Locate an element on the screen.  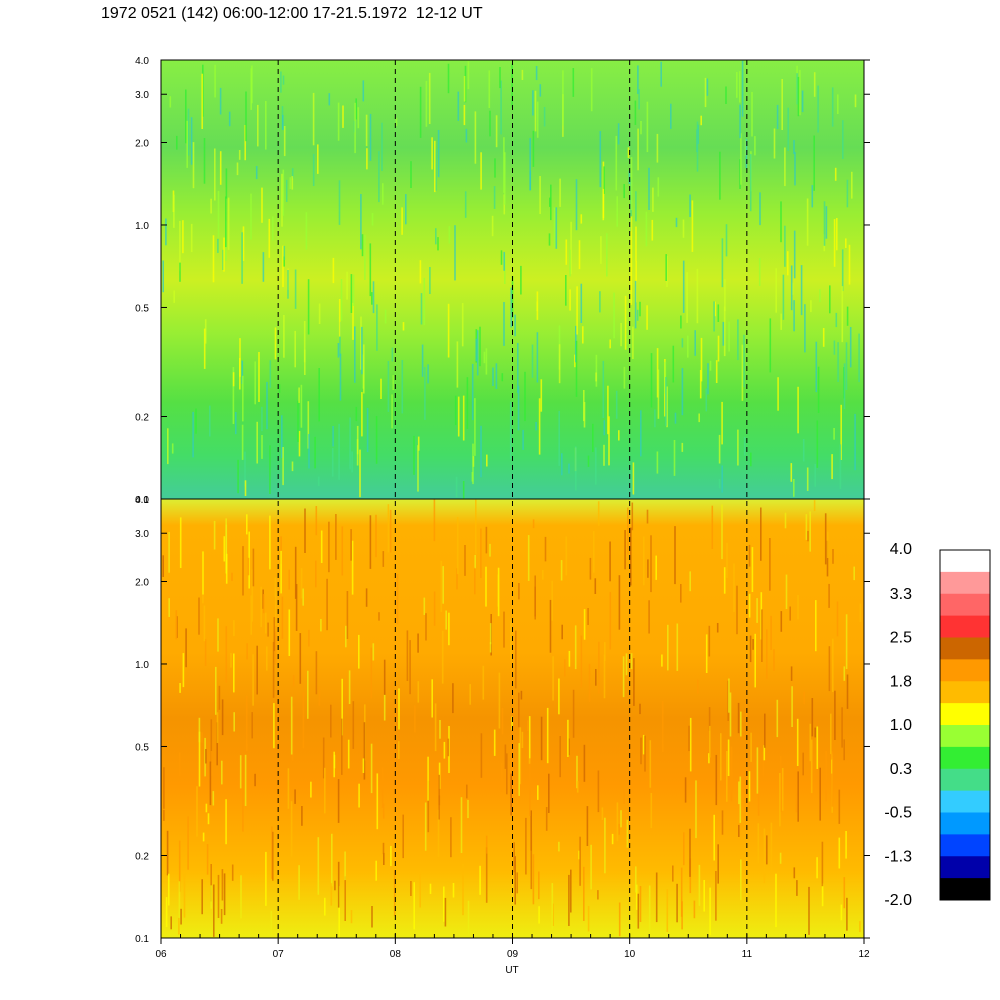
x-tick-label: 10 is located at coordinates (630, 954).